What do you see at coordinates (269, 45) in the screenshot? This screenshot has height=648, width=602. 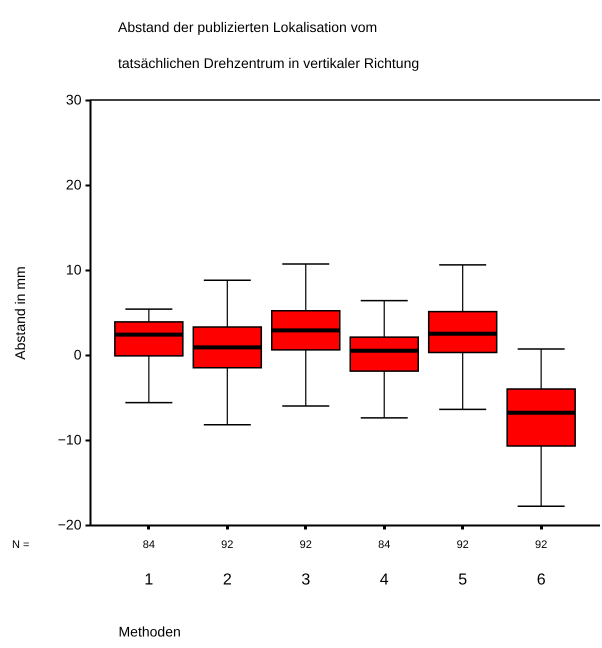 I see `chart-title: Abstand der publizierten Lokalisation vom tatsächlichen Drehzentrum in vertikaler Richtung` at bounding box center [269, 45].